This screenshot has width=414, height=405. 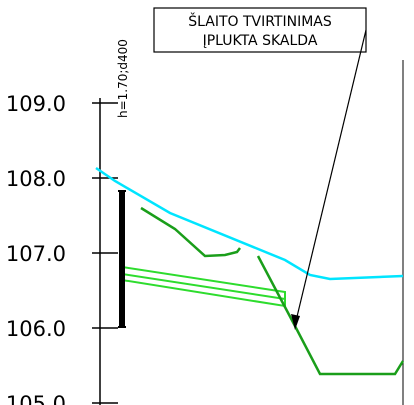 What do you see at coordinates (190, 232) in the screenshot?
I see `green-upper-line` at bounding box center [190, 232].